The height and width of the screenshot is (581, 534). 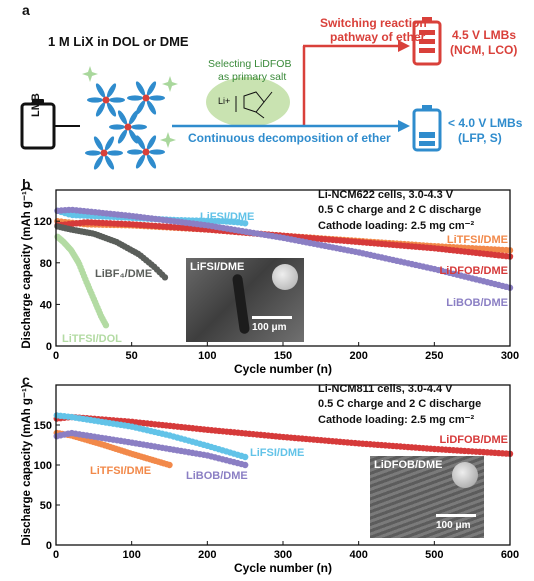 What do you see at coordinates (396, 420) in the screenshot?
I see `chart-c-info-3: Cathode loading: 2.5 mg cm⁻²` at bounding box center [396, 420].